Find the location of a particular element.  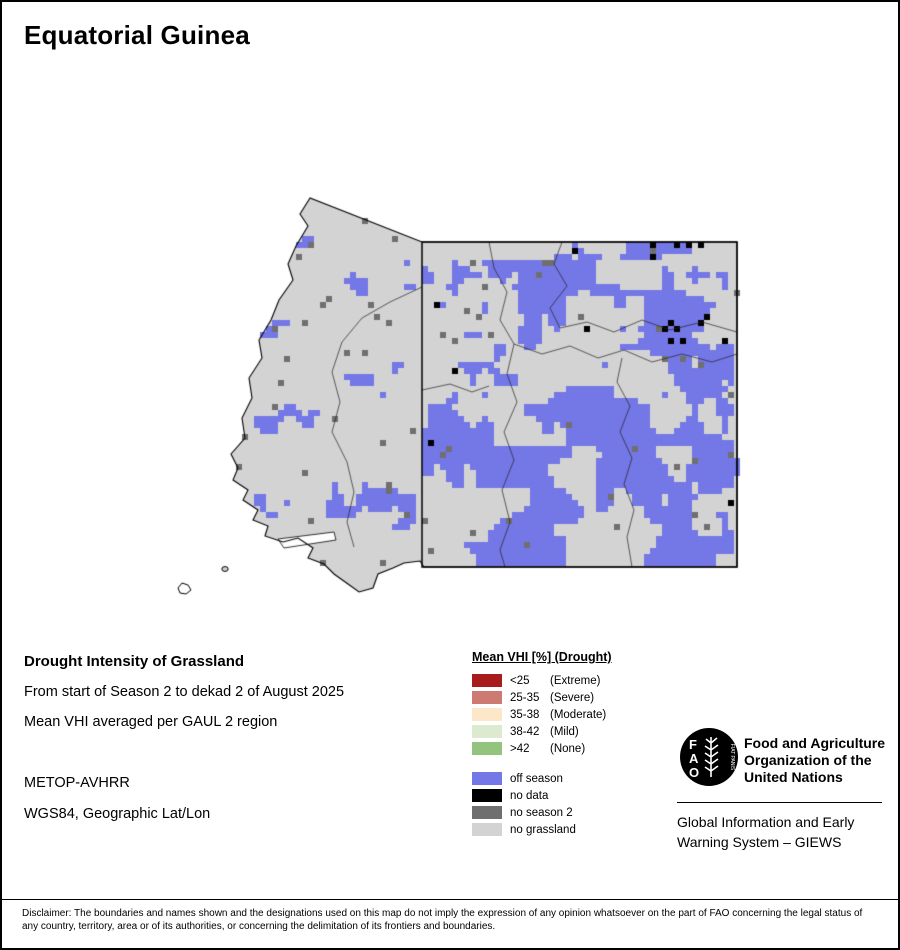

footer-divider is located at coordinates (450, 899).